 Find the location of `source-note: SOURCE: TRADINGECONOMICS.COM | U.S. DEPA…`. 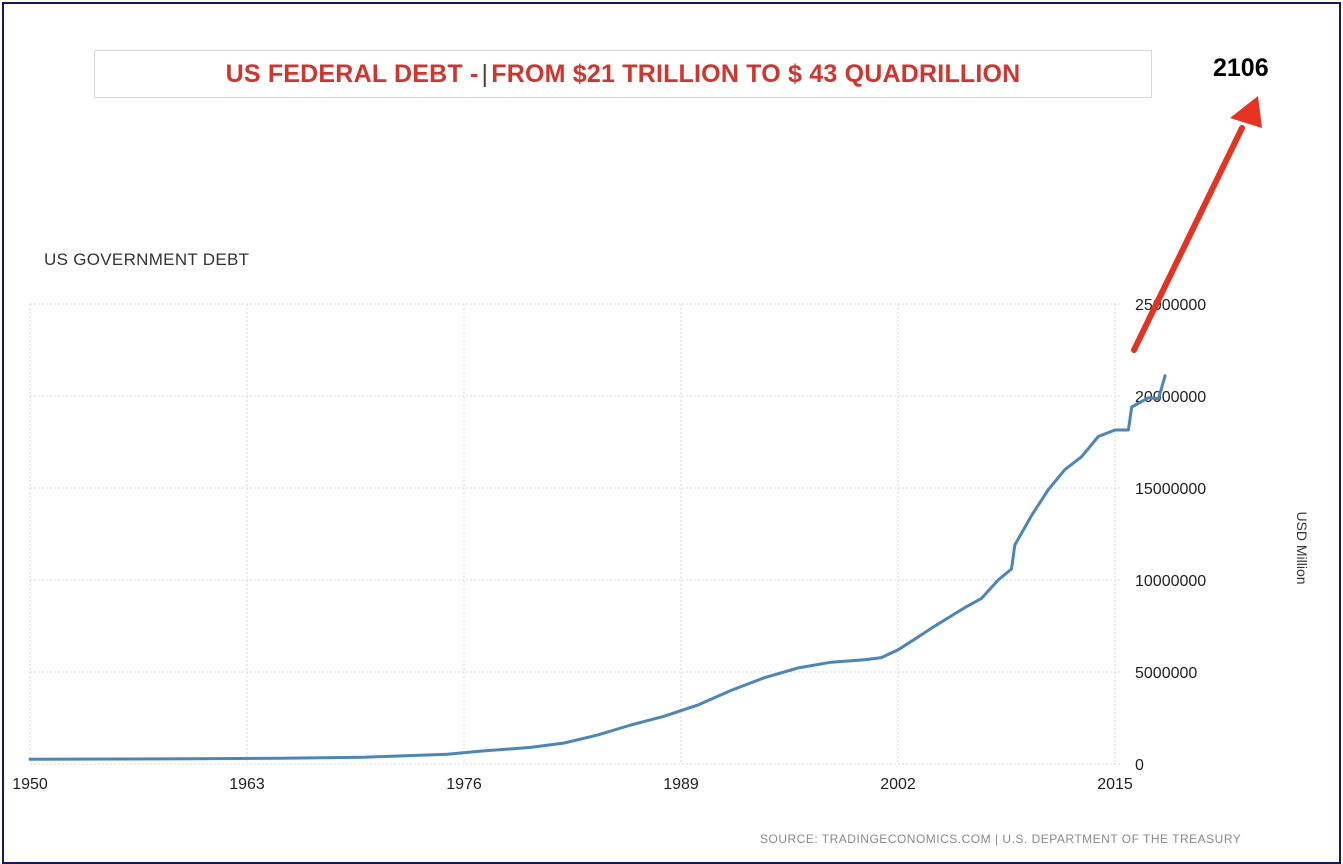

source-note: SOURCE: TRADINGECONOMICS.COM | U.S. DEPA… is located at coordinates (1001, 839).